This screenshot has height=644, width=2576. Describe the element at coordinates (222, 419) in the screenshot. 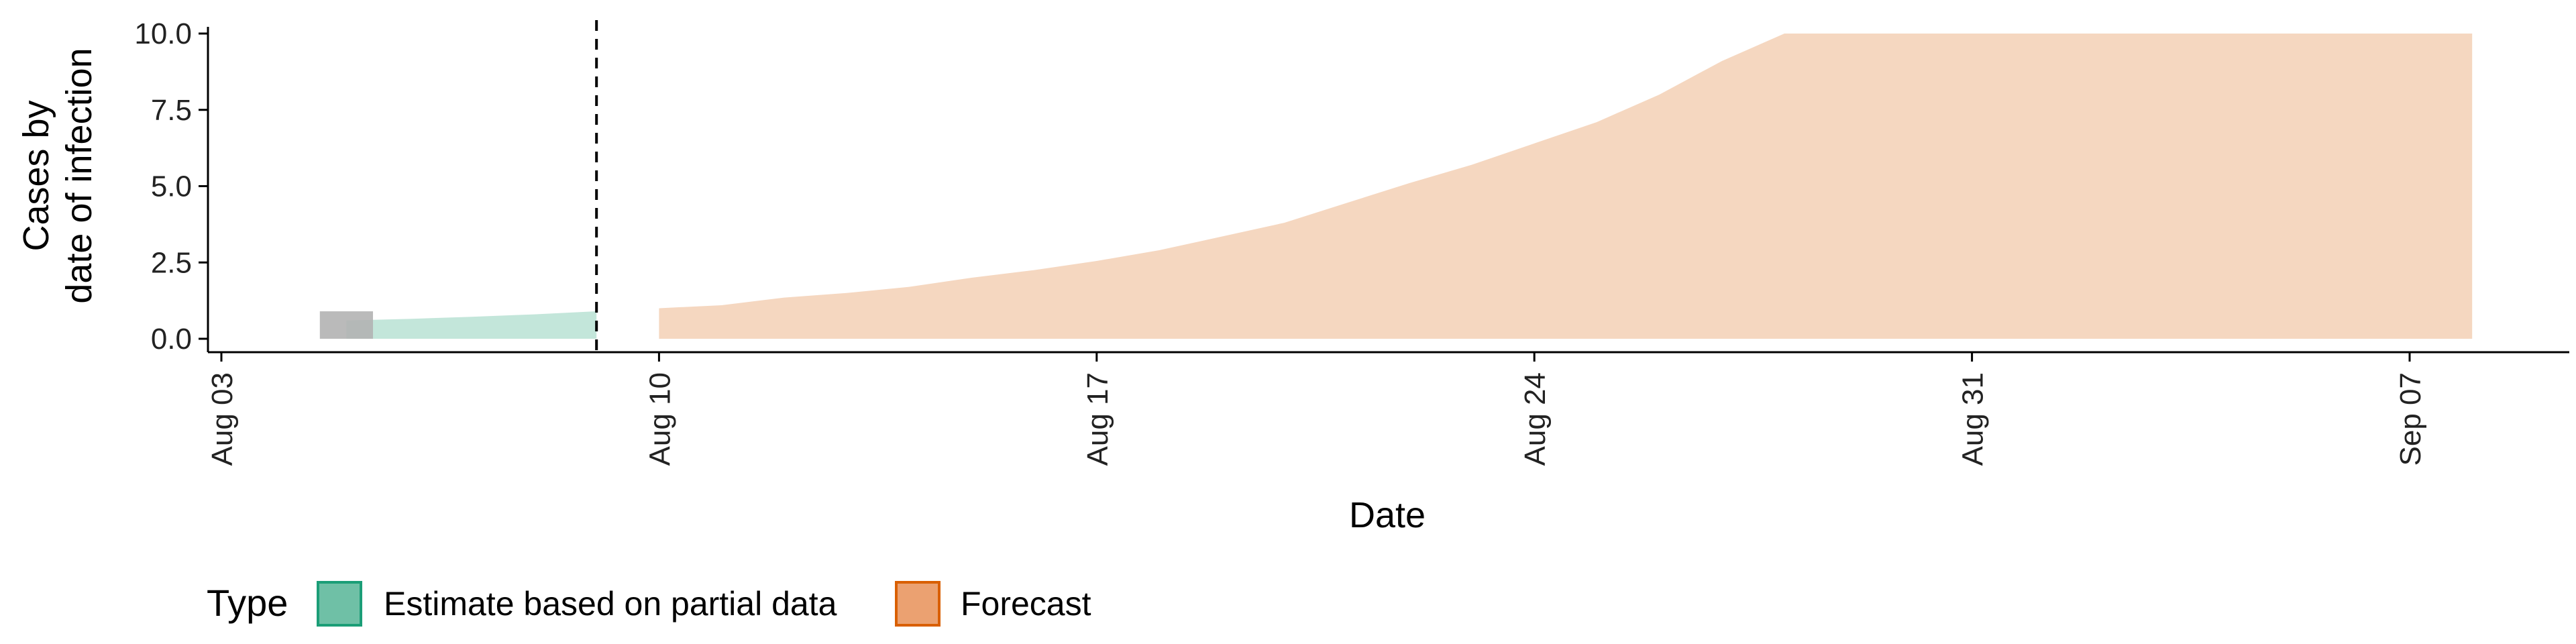

I see `x-tick-label-0: Aug 03` at that location.